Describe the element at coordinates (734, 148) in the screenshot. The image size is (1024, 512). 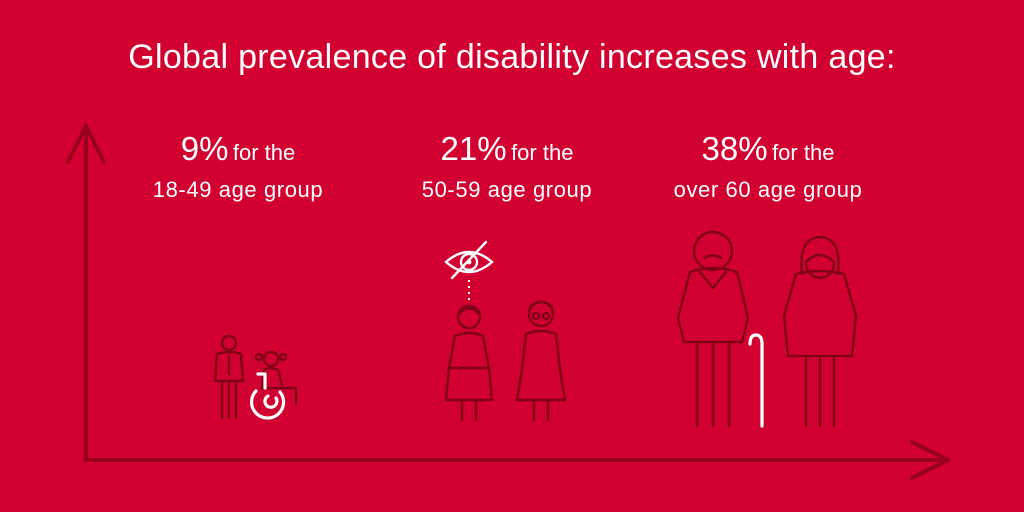
I see `stat-percent: 38%` at that location.